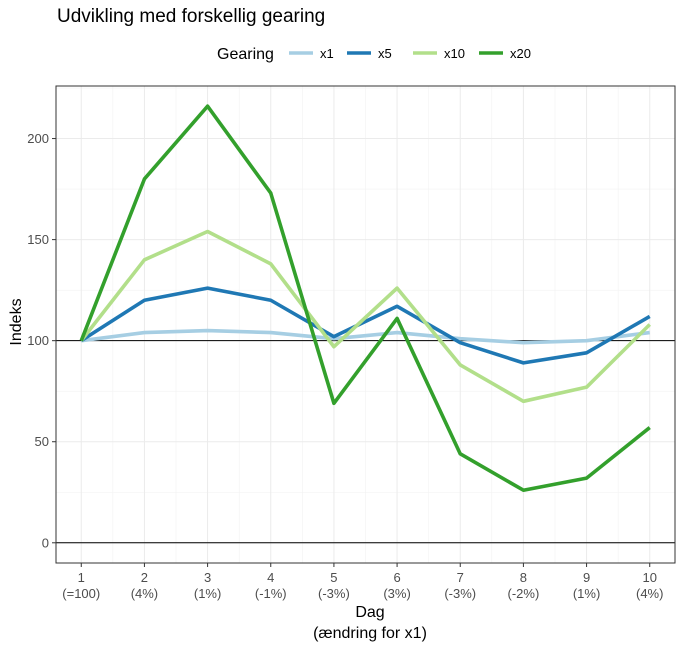 The width and height of the screenshot is (687, 646). What do you see at coordinates (38, 239) in the screenshot?
I see `y-tick-label: 150` at bounding box center [38, 239].